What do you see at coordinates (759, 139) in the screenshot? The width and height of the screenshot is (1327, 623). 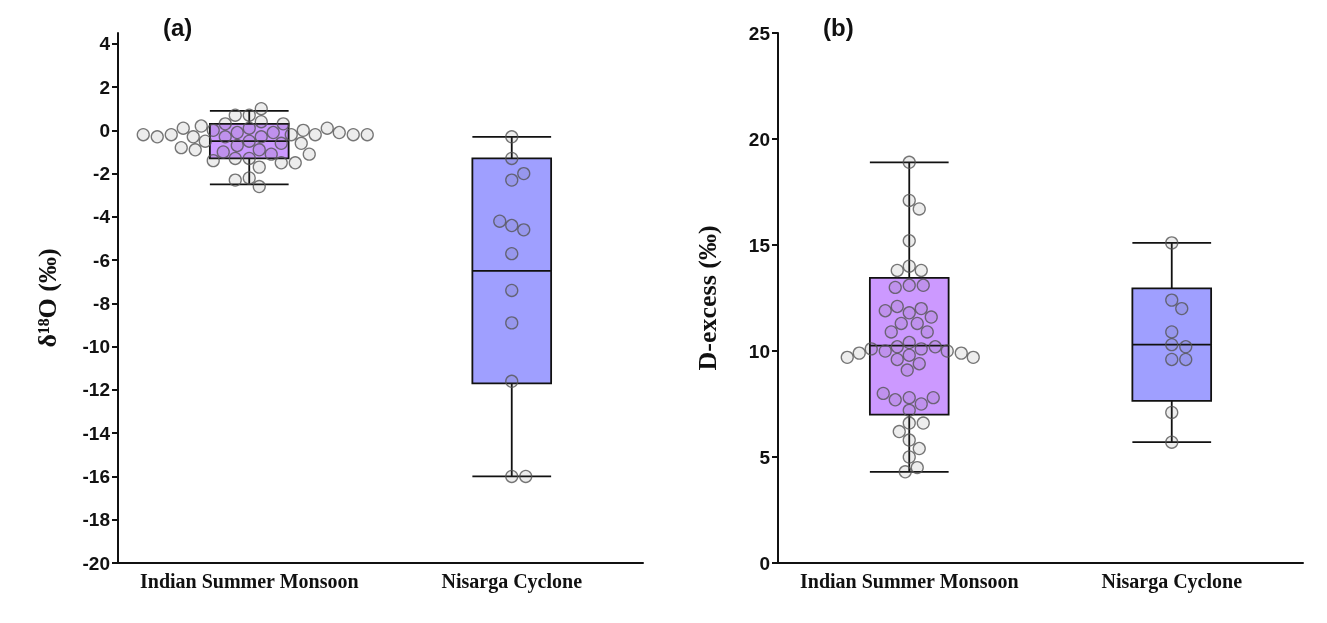 I see `y-tick-label: 20` at bounding box center [759, 139].